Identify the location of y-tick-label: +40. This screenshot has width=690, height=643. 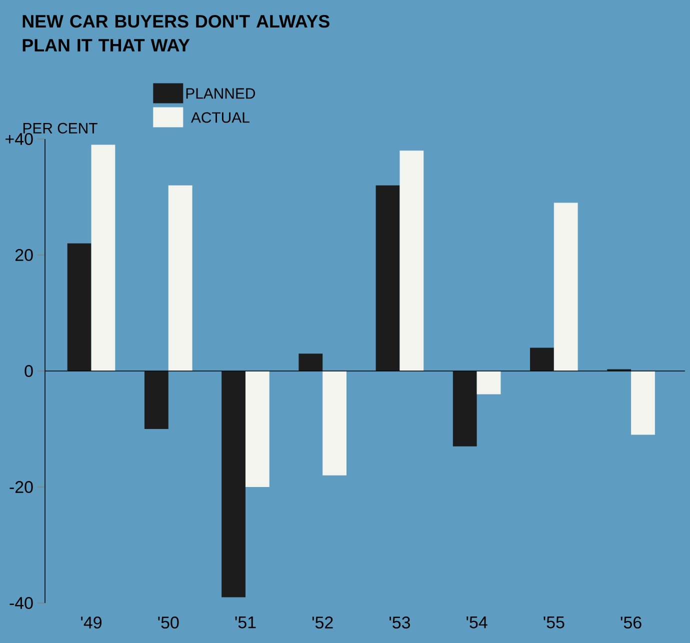
(19, 139).